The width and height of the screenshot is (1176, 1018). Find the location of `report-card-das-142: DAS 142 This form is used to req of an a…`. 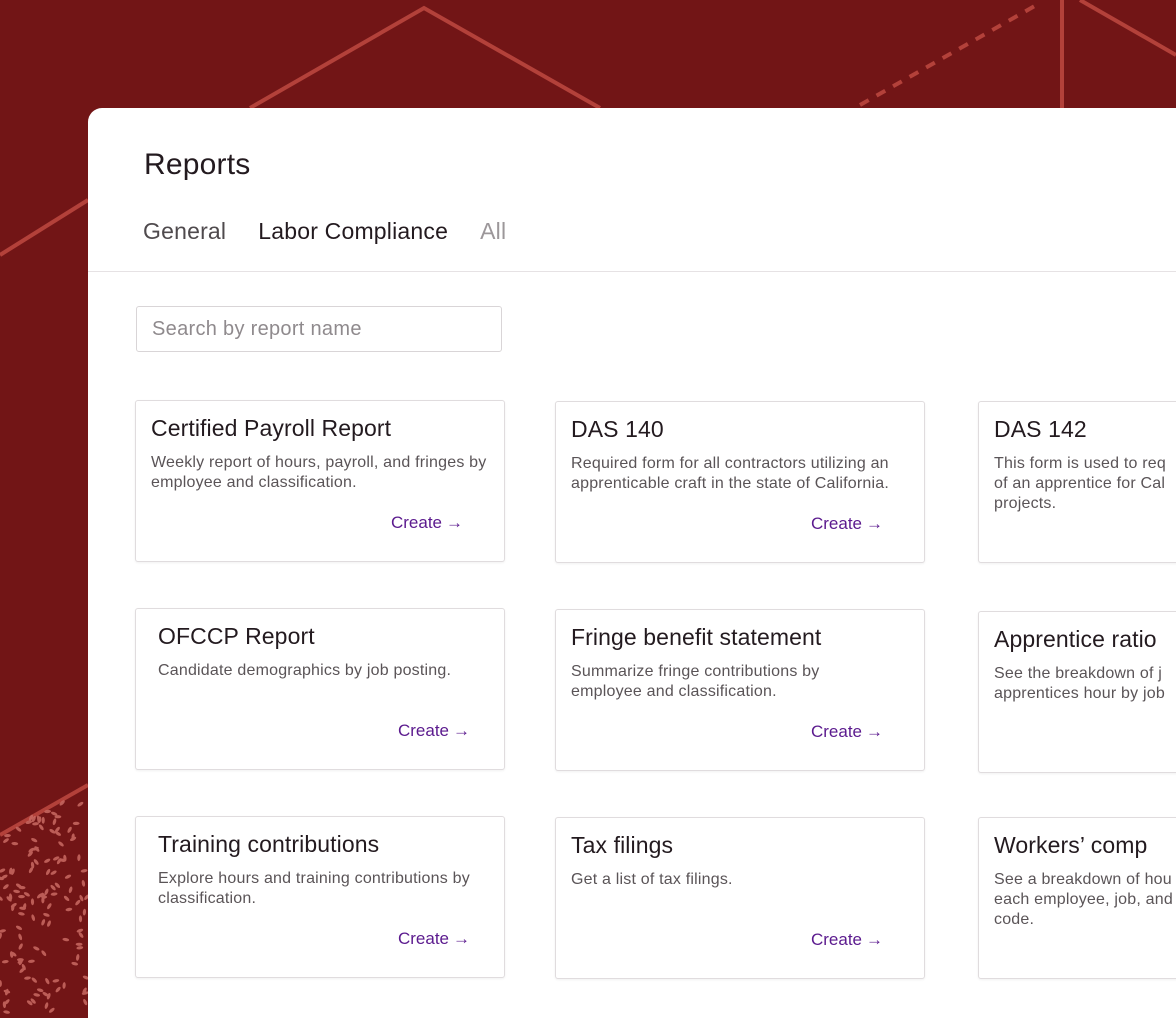

report-card-das-142: DAS 142 This form is used to req of an a… is located at coordinates (1077, 482).